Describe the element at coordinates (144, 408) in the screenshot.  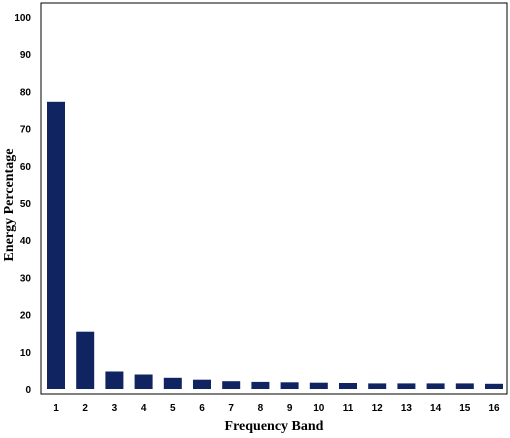
I see `x-tick-label-4: 4` at that location.